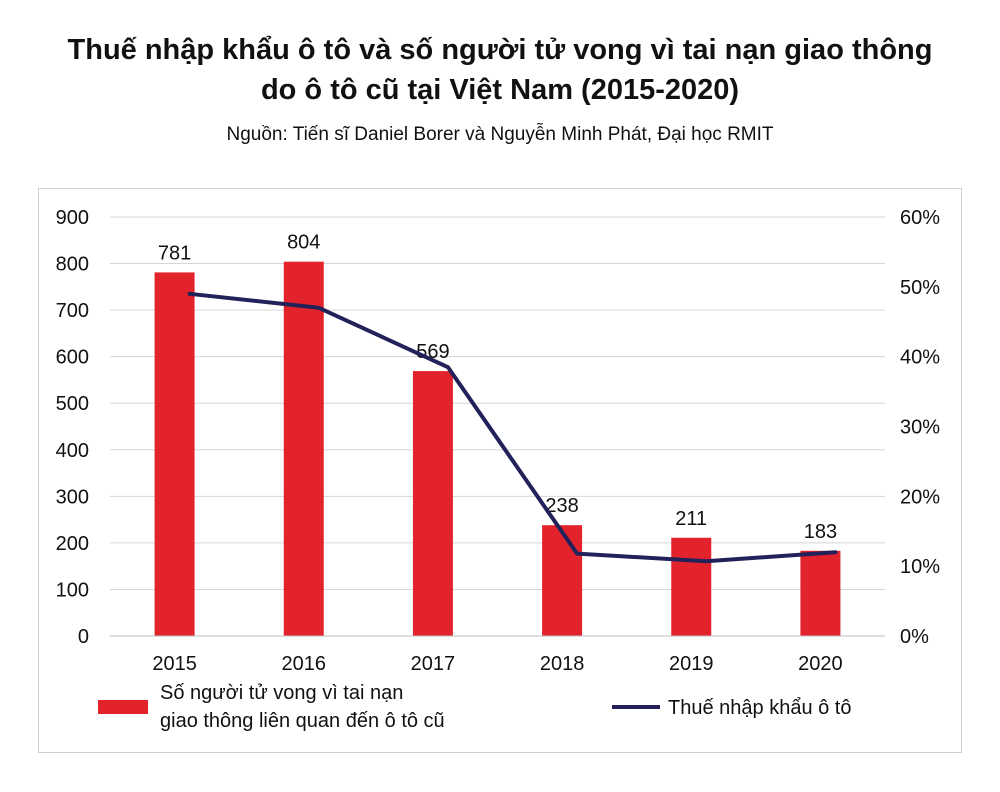 This screenshot has width=1000, height=792. Describe the element at coordinates (72, 404) in the screenshot. I see `y-left-tick-label: 500` at that location.